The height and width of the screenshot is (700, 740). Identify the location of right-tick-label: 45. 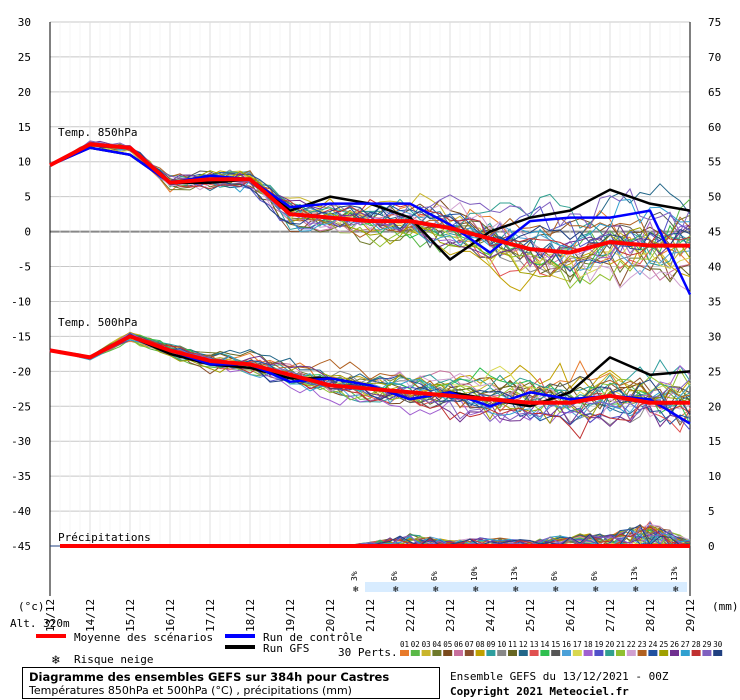
(714, 232).